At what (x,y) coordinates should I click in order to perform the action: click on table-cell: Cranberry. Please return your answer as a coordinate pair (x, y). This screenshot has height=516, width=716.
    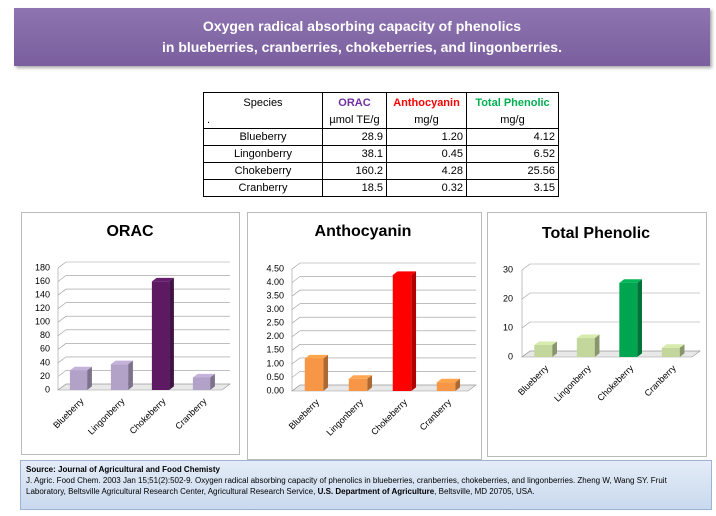
    Looking at the image, I should click on (263, 188).